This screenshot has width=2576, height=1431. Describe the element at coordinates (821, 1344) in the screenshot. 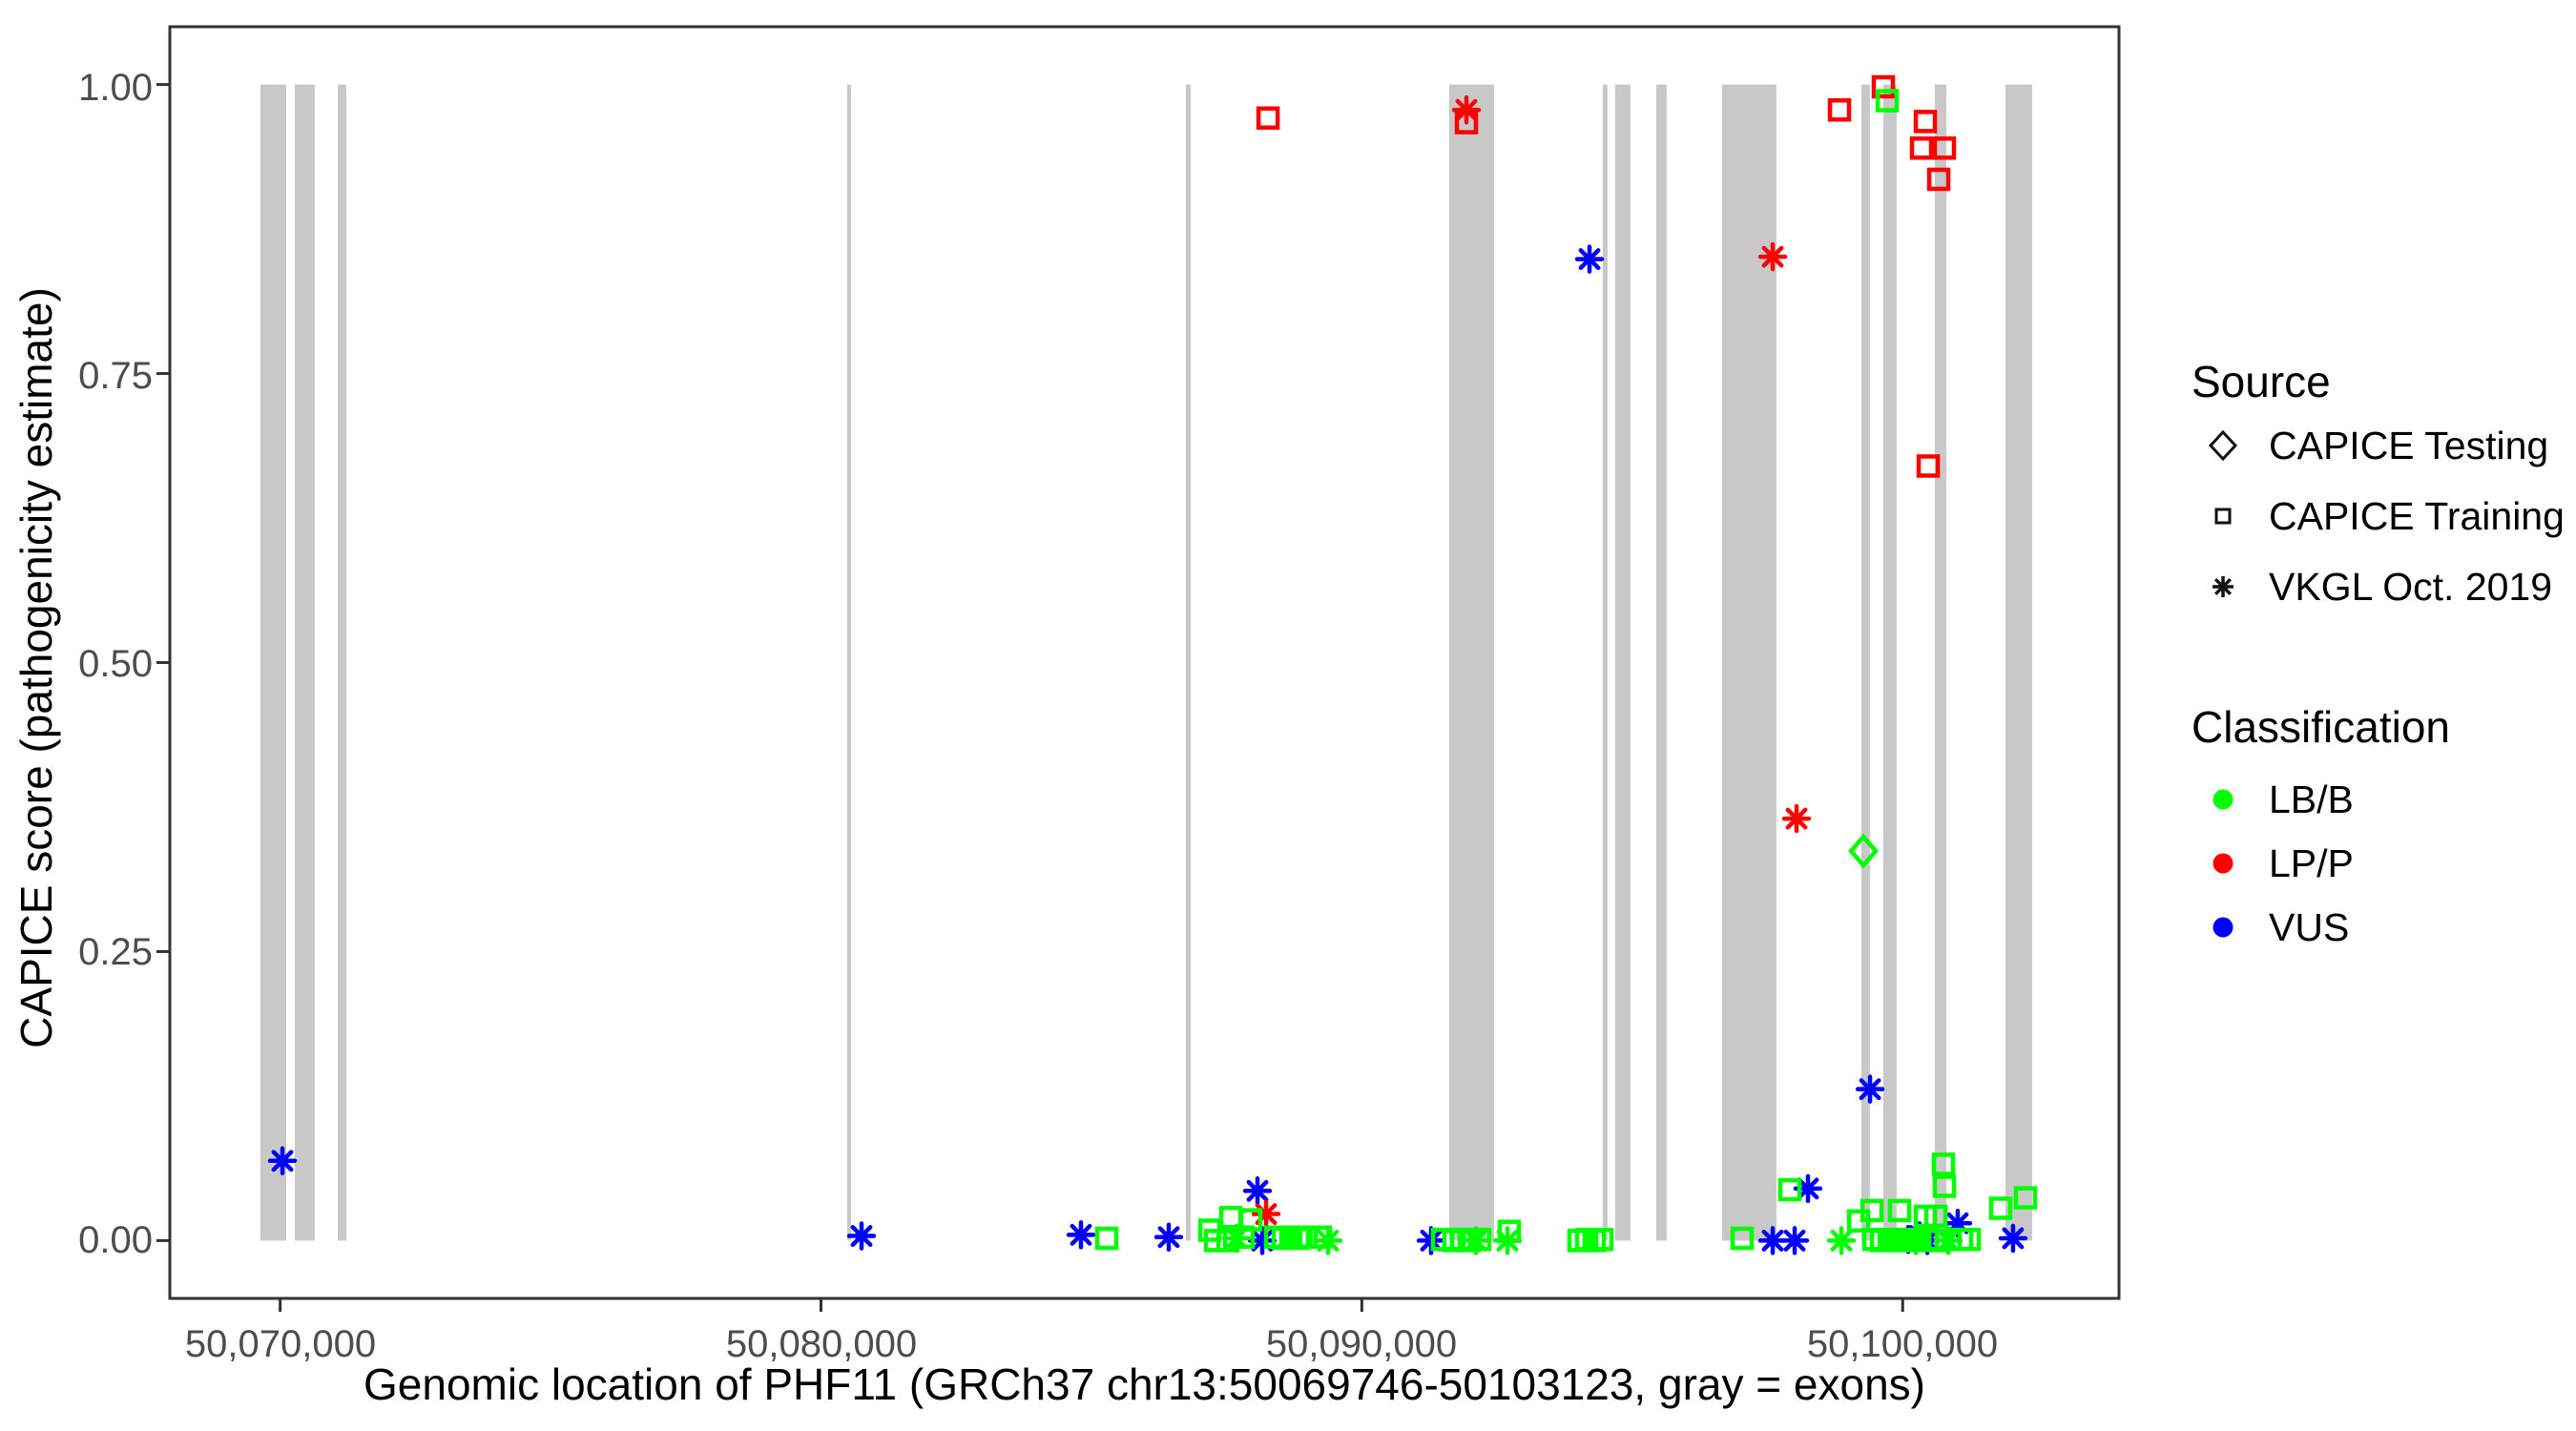

I see `x-tick-label: 50,080,000` at that location.